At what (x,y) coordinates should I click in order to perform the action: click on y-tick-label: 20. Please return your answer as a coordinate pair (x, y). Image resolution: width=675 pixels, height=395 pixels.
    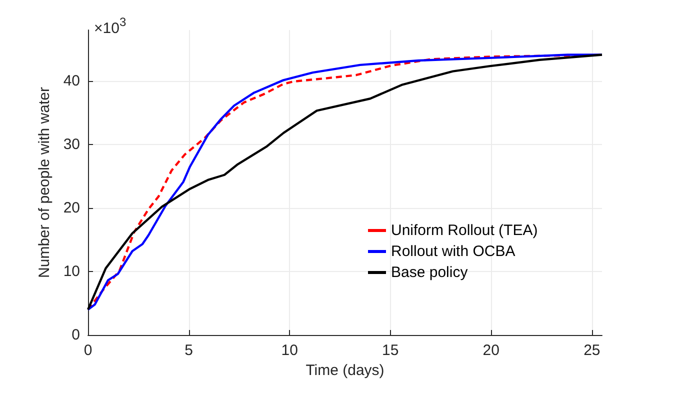
    Looking at the image, I should click on (71, 207).